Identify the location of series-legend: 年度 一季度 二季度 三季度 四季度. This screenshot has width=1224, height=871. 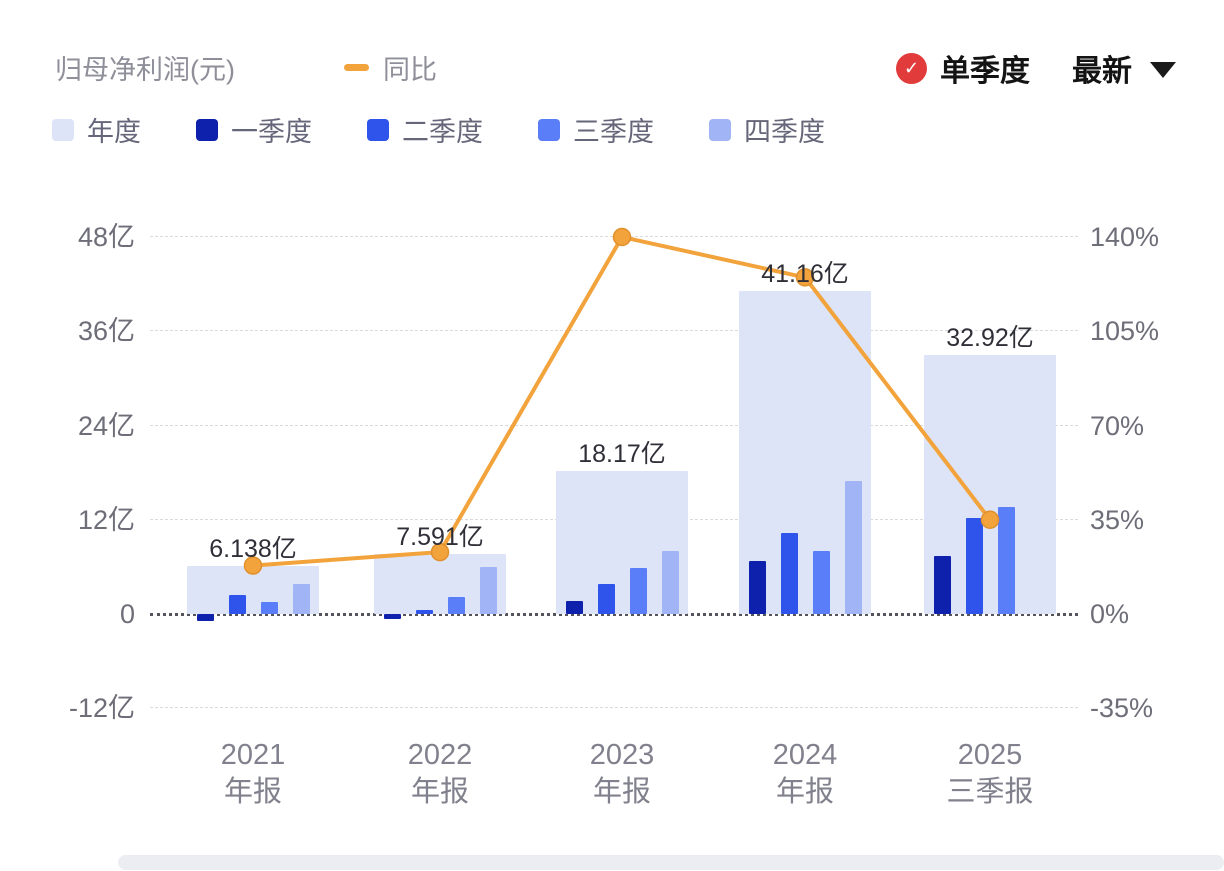
(438, 129).